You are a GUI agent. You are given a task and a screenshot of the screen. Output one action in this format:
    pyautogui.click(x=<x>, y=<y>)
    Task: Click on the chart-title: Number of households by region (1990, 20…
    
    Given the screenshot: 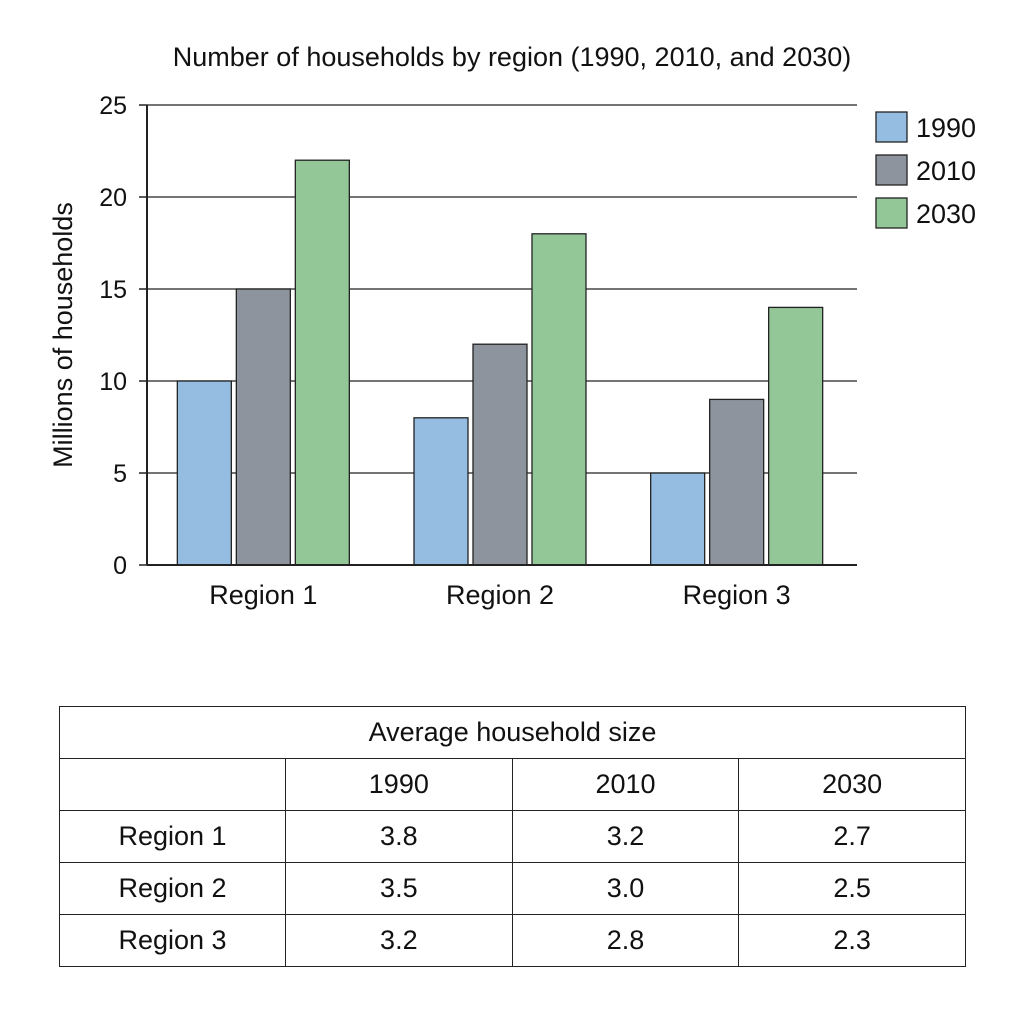 What is the action you would take?
    pyautogui.click(x=512, y=57)
    